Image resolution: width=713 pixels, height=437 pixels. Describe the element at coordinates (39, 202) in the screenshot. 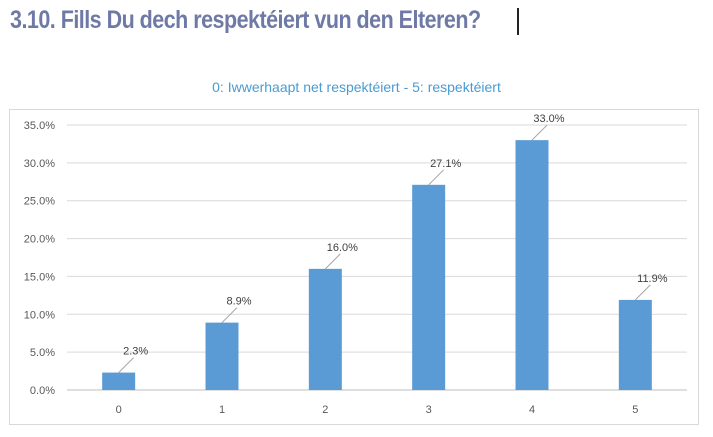

I see `y-tick-label: 25.0%` at that location.